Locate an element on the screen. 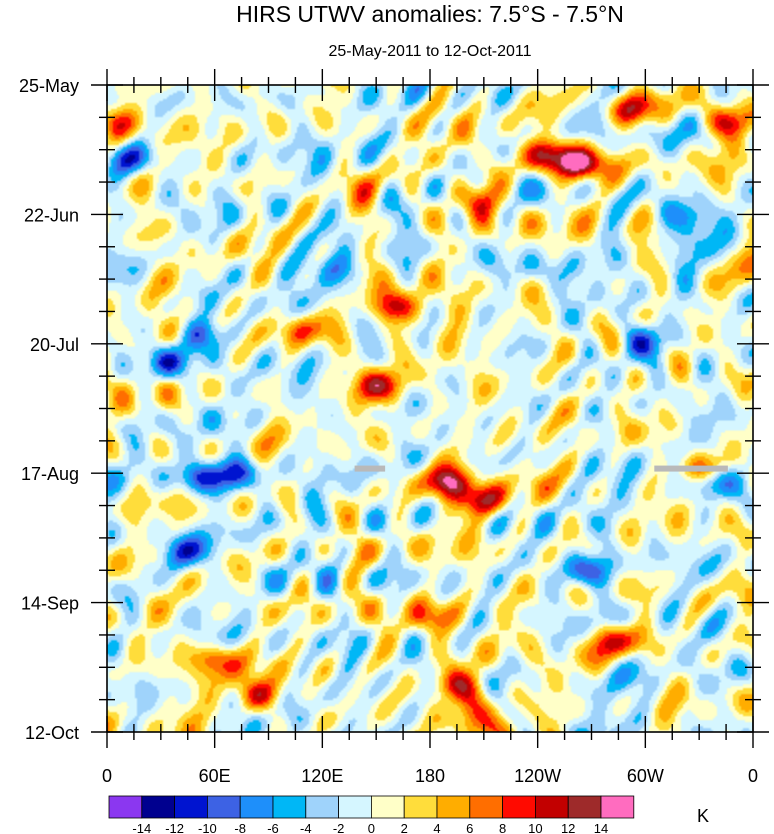 This screenshot has width=774, height=834. y-tick-label: 22-Jun is located at coordinates (51, 215).